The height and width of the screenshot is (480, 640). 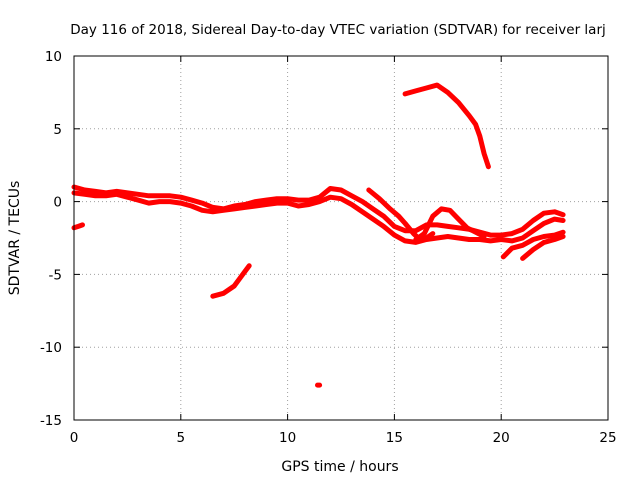 What do you see at coordinates (394, 438) in the screenshot?
I see `x-tick-label: 15` at bounding box center [394, 438].